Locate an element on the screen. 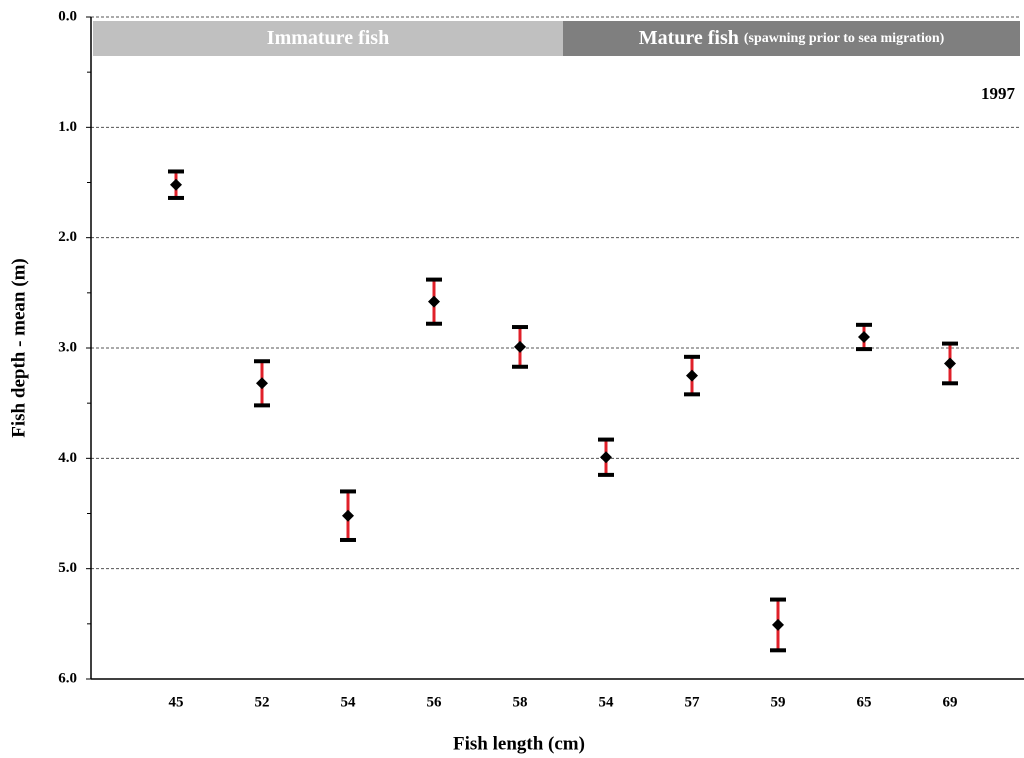 The height and width of the screenshot is (758, 1024). annotation: 1997 is located at coordinates (998, 93).